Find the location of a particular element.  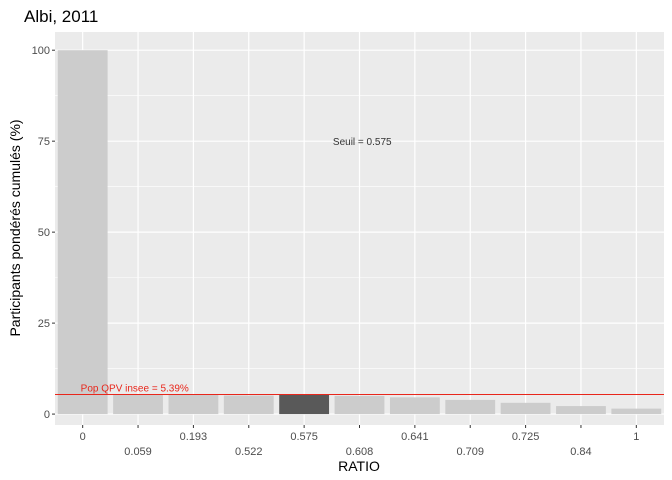

y-tick-label: 50 is located at coordinates (44, 233).